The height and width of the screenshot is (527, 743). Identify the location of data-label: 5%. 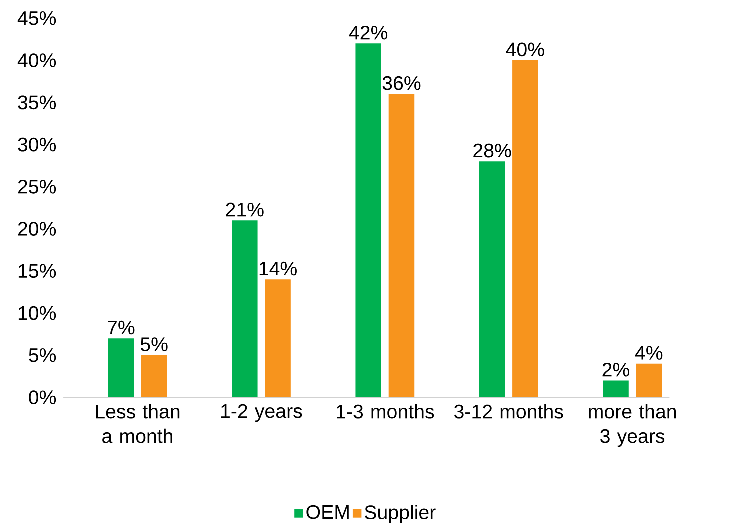
(154, 345).